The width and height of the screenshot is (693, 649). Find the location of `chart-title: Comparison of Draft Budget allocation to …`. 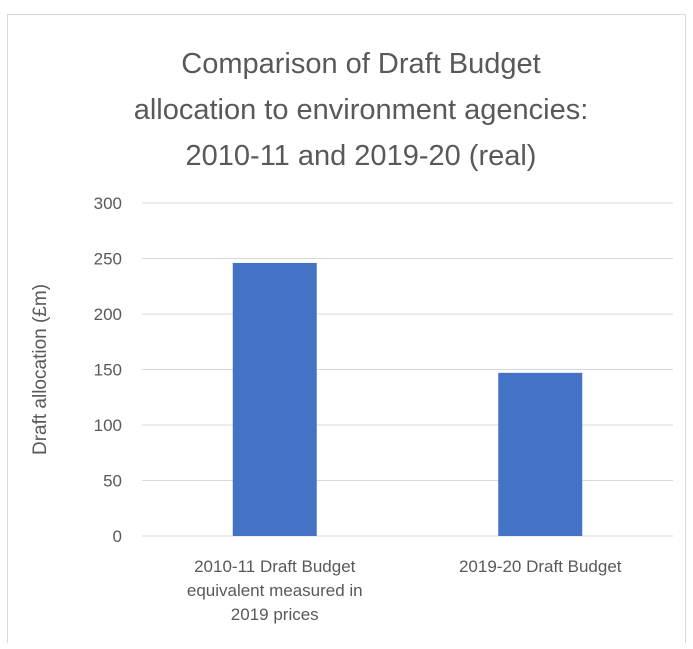

chart-title: Comparison of Draft Budget allocation to … is located at coordinates (361, 110).